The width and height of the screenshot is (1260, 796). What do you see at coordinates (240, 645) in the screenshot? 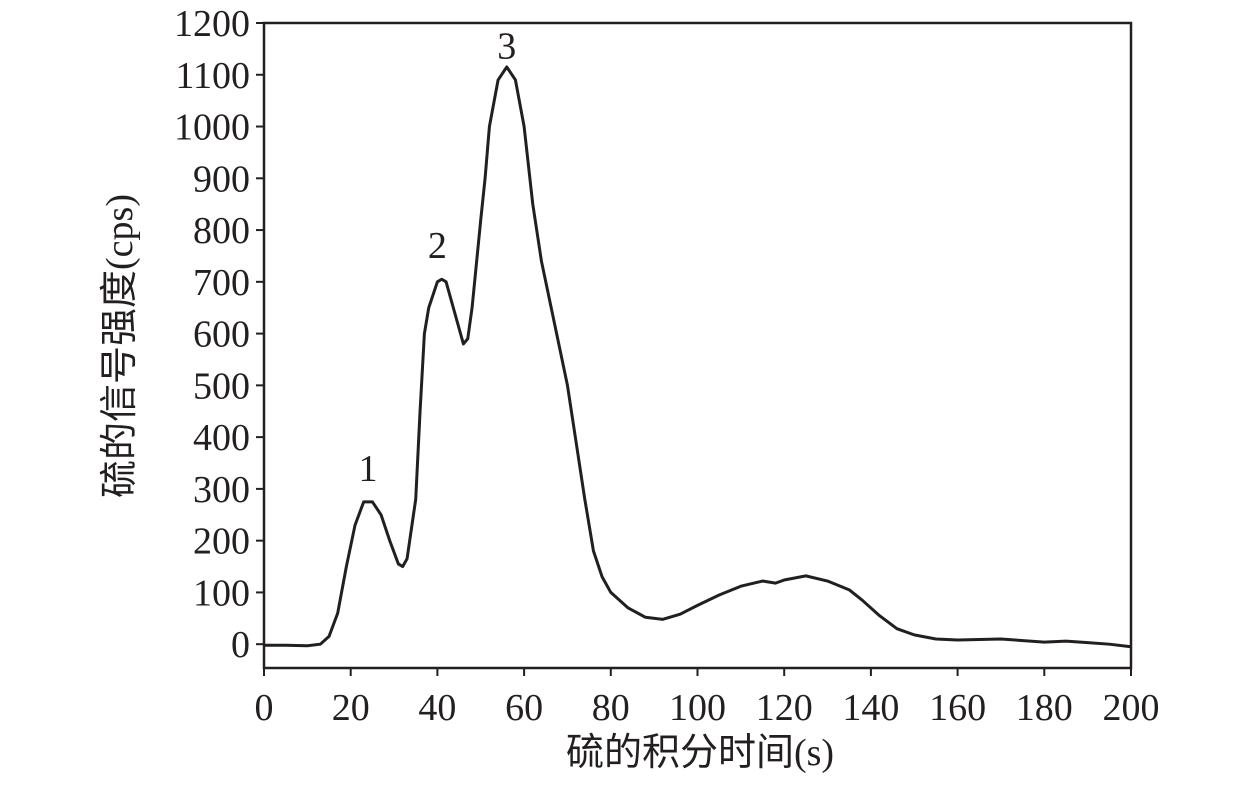
I see `y-tick-label: 0` at bounding box center [240, 645].